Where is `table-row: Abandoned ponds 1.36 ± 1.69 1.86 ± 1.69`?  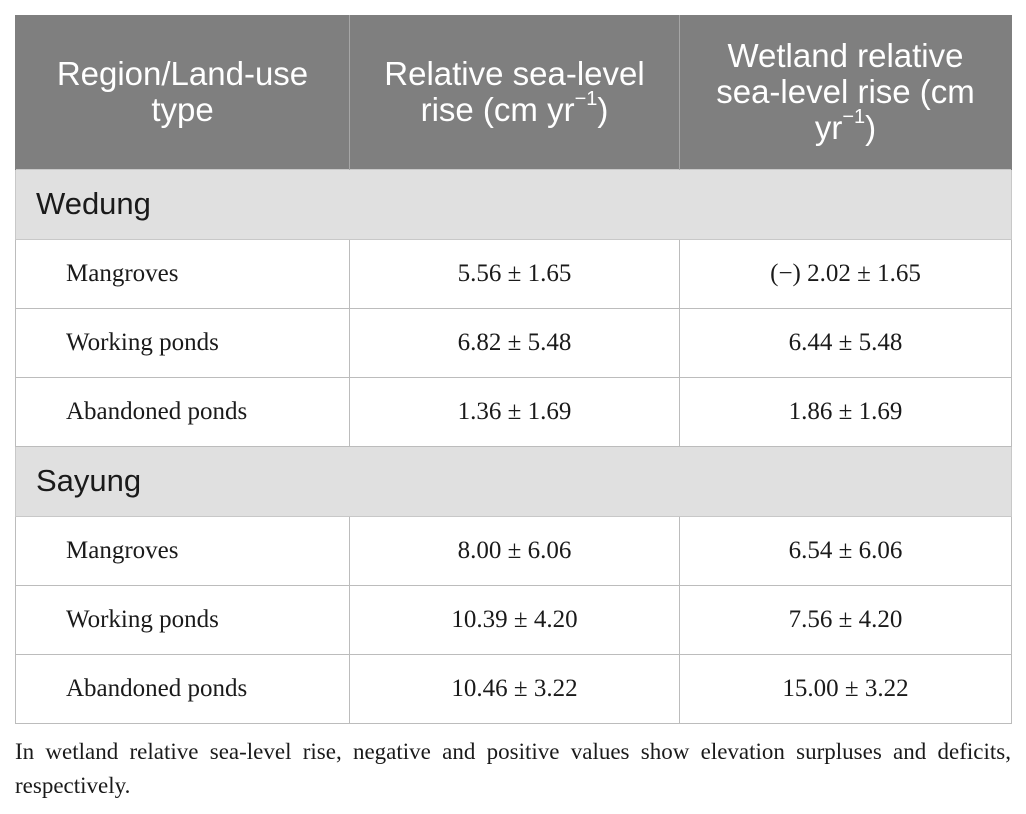
table-row: Abandoned ponds 1.36 ± 1.69 1.86 ± 1.69 is located at coordinates (513, 411).